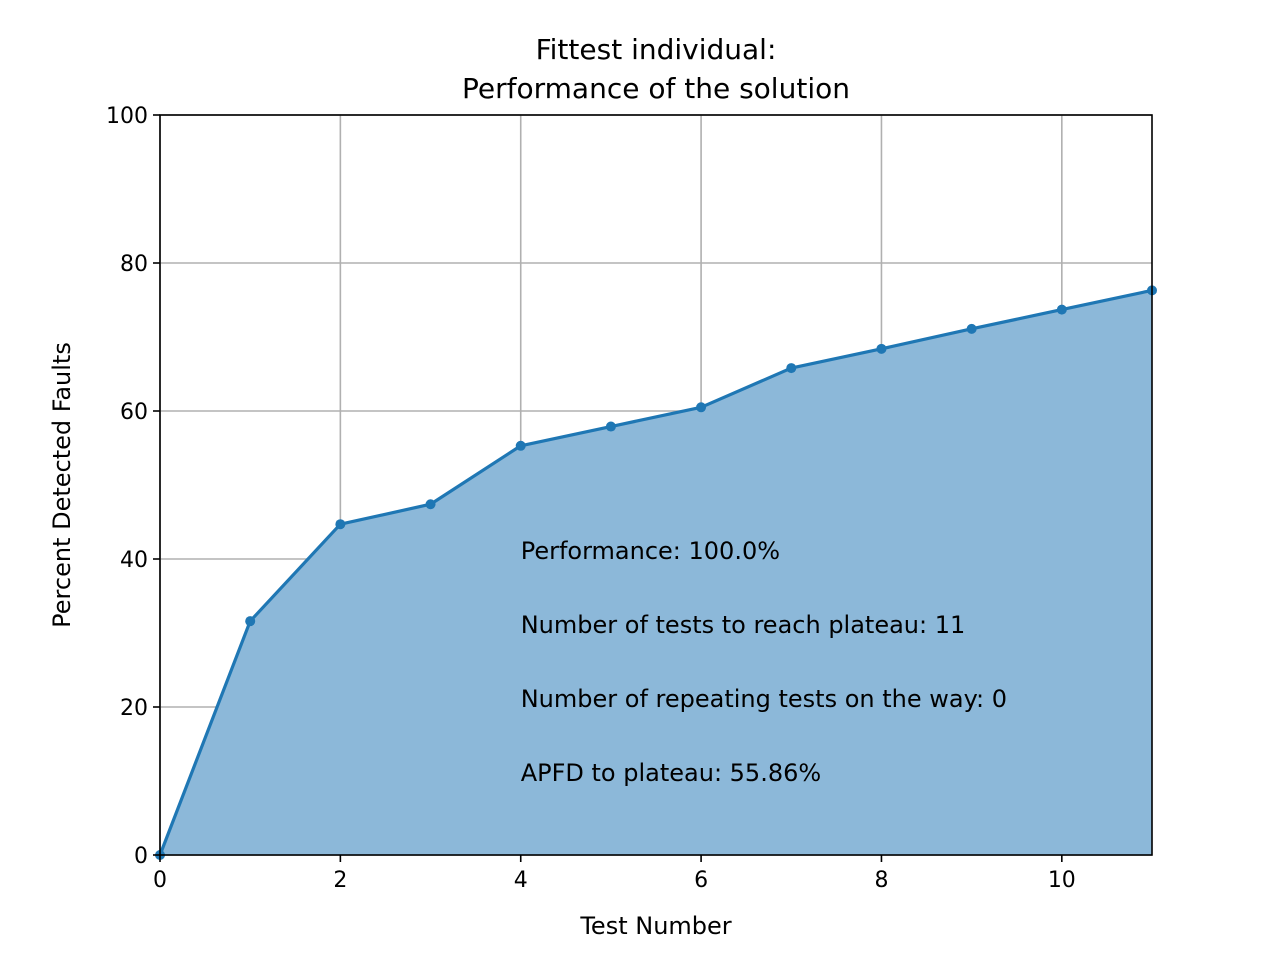  I want to click on y-tick-label: 40, so click(134, 560).